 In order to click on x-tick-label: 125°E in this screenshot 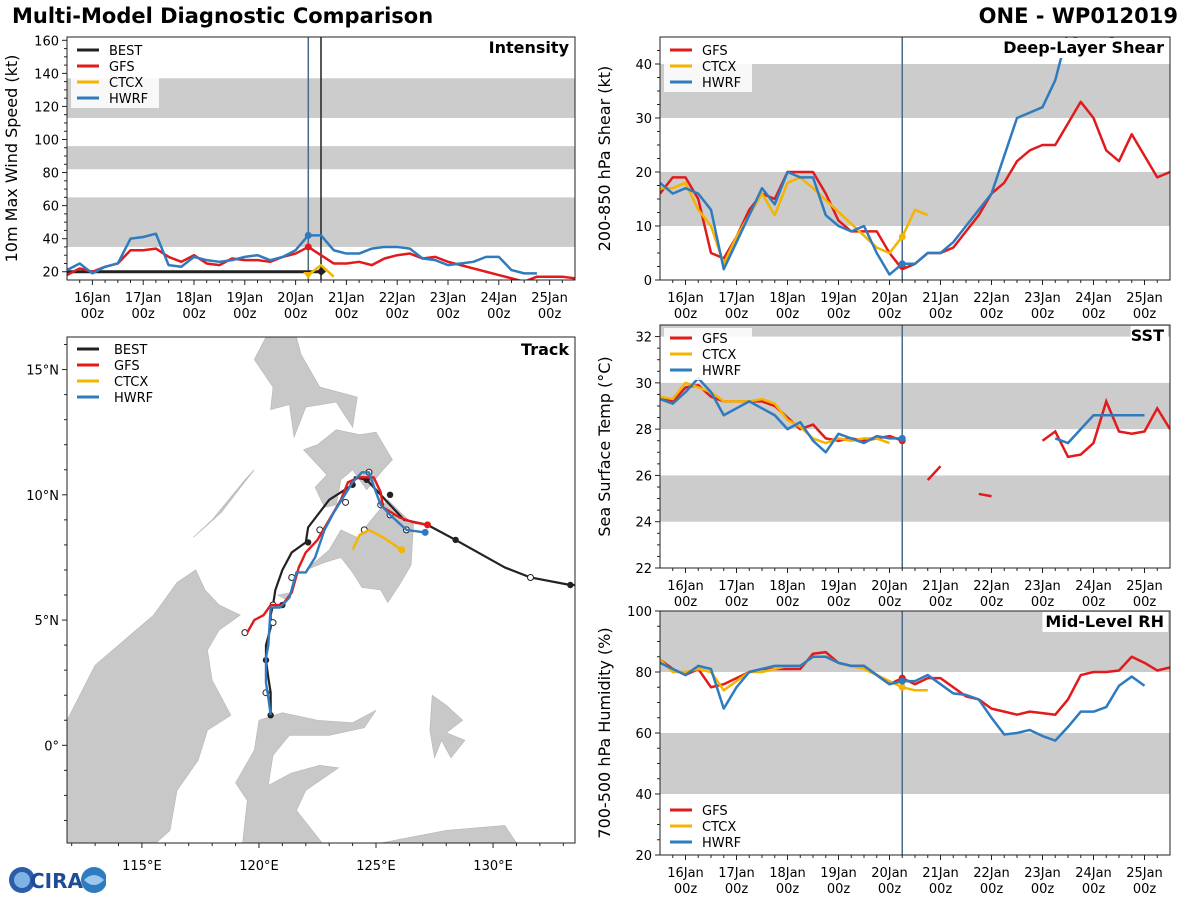, I will do `click(376, 866)`.